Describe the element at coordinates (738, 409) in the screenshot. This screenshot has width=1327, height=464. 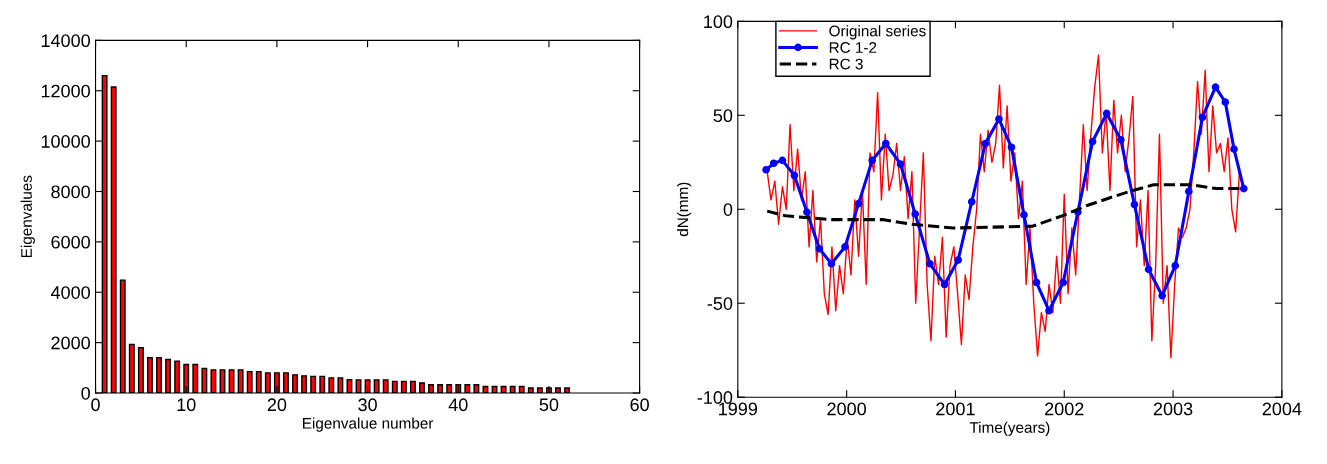
I see `x-tick-label: 1999` at that location.